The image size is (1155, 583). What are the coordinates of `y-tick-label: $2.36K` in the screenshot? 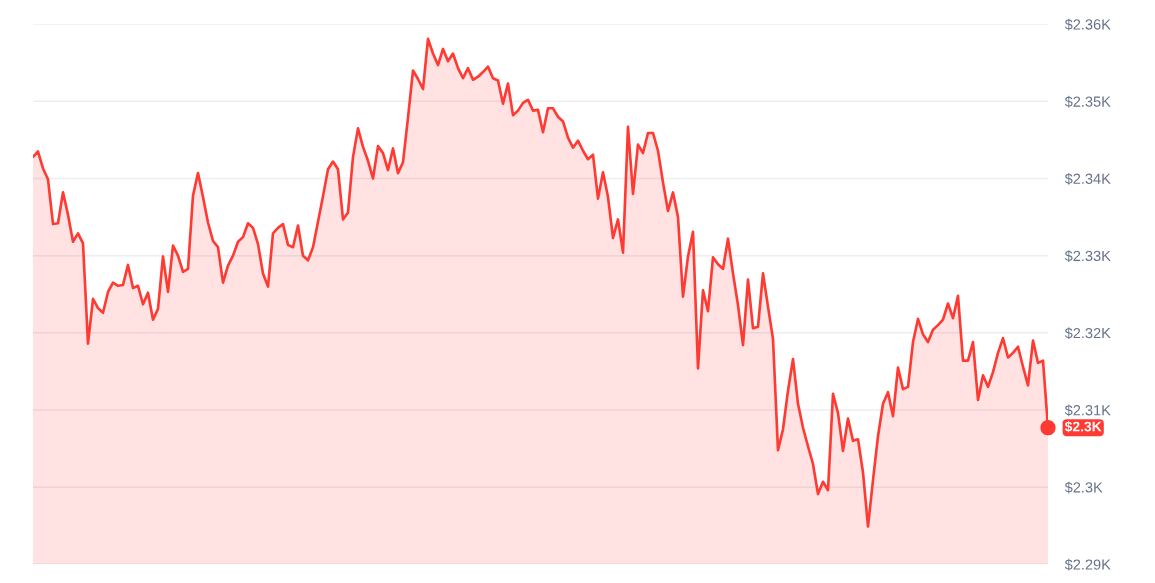 It's located at (1087, 24).